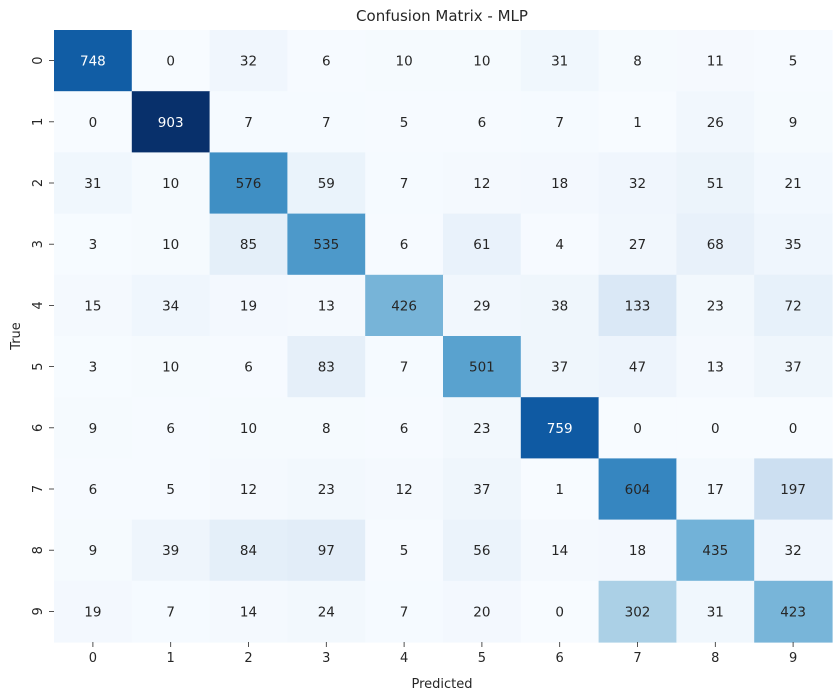  Describe the element at coordinates (38, 550) in the screenshot. I see `y-tick-label-8: 8` at that location.